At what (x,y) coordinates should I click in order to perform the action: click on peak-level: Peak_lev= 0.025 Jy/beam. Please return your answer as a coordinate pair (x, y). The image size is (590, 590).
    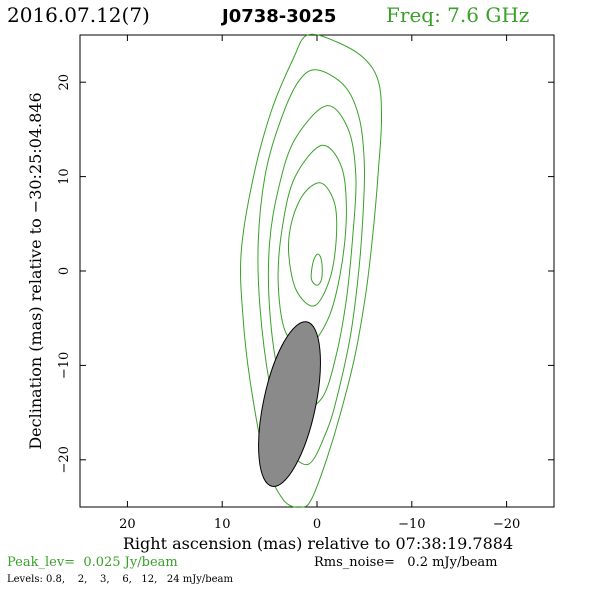
    Looking at the image, I should click on (92, 562).